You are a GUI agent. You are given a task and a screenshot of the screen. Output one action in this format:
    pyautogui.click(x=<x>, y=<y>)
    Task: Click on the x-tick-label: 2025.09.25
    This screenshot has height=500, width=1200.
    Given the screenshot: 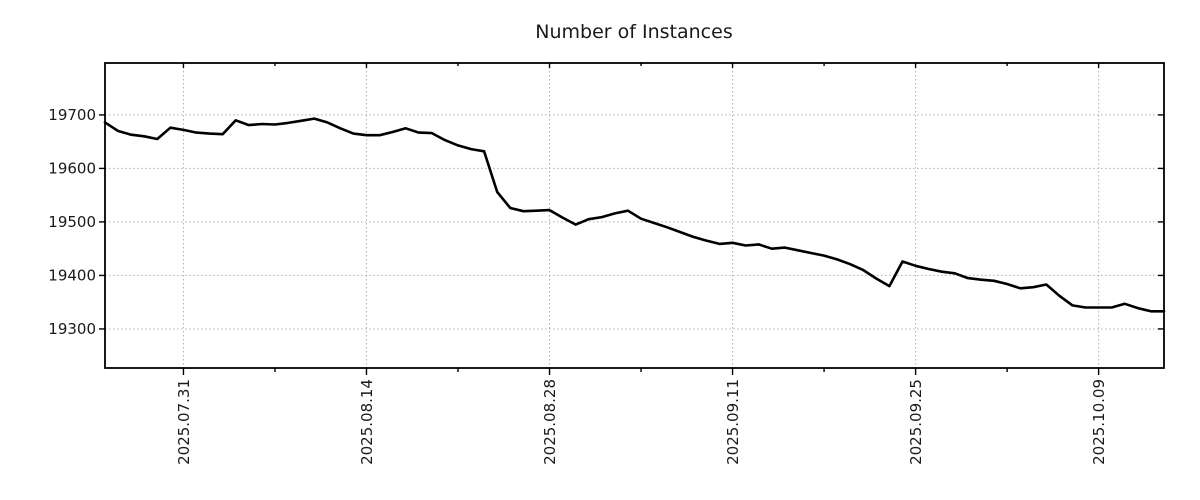 What is the action you would take?
    pyautogui.click(x=916, y=422)
    